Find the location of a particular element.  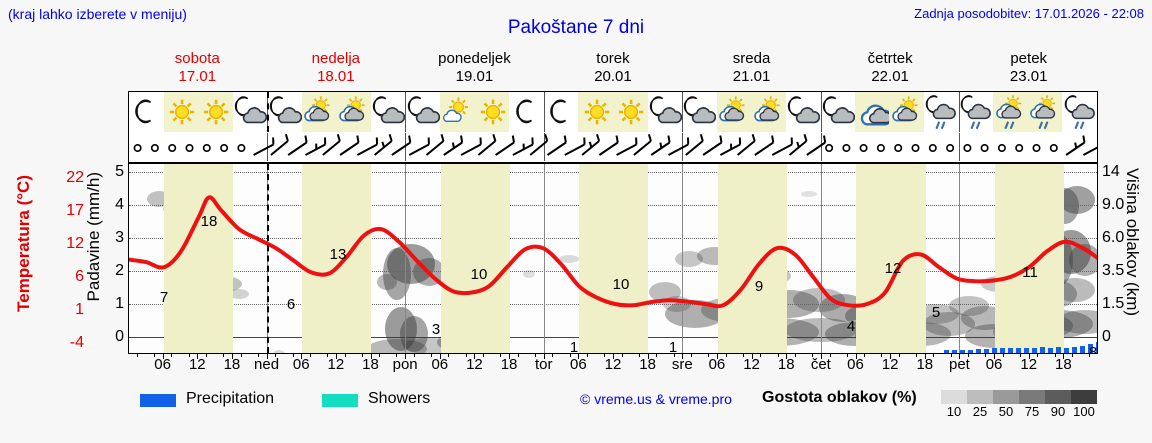

weather-icon-sun-cloud-rain is located at coordinates (1045, 112).